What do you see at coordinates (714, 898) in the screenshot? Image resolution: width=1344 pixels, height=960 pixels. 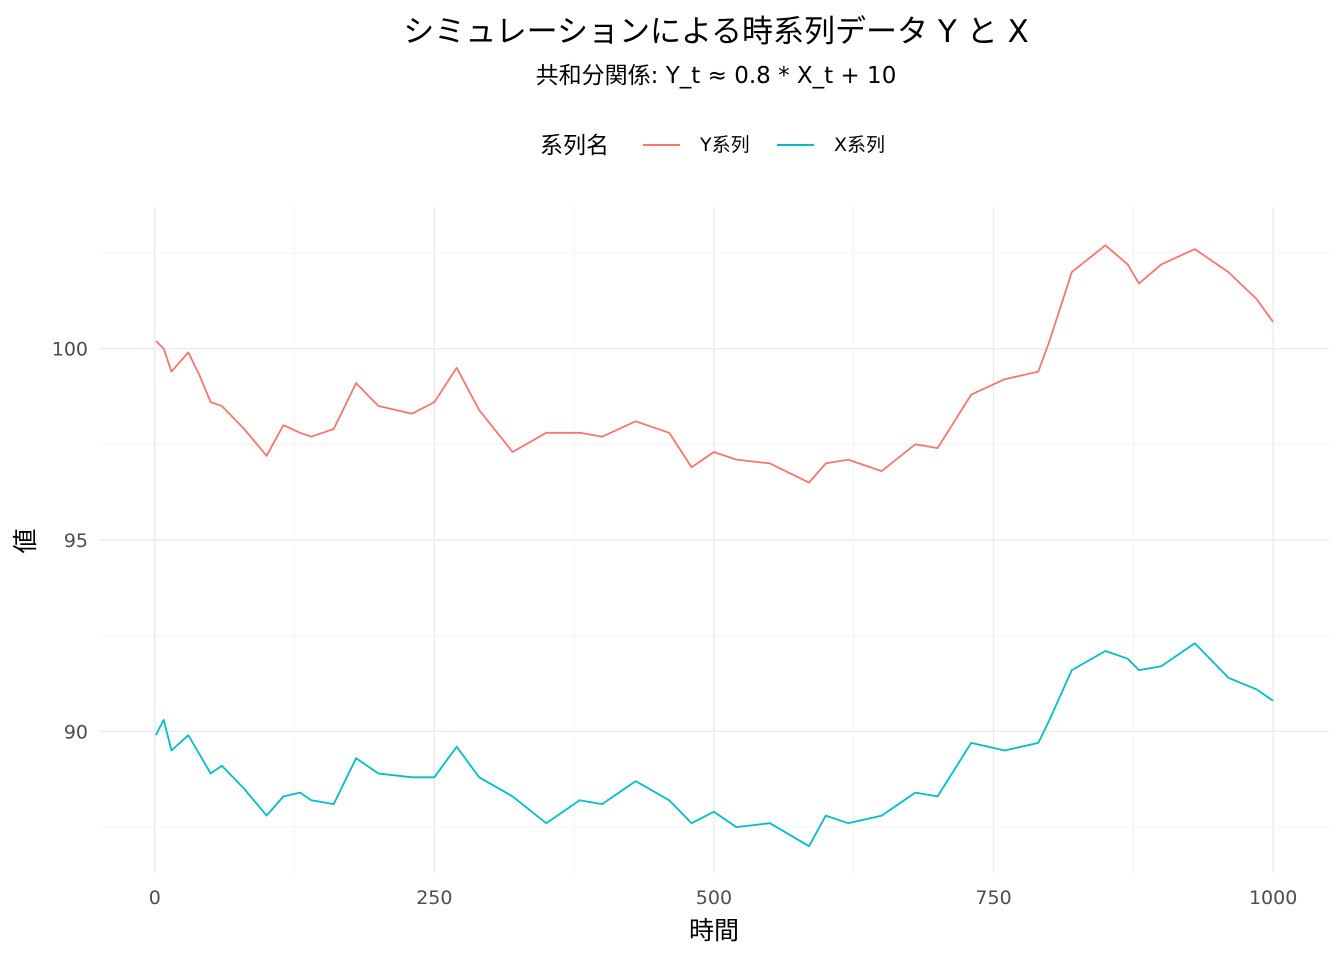 I see `x-tick-label: 500` at bounding box center [714, 898].